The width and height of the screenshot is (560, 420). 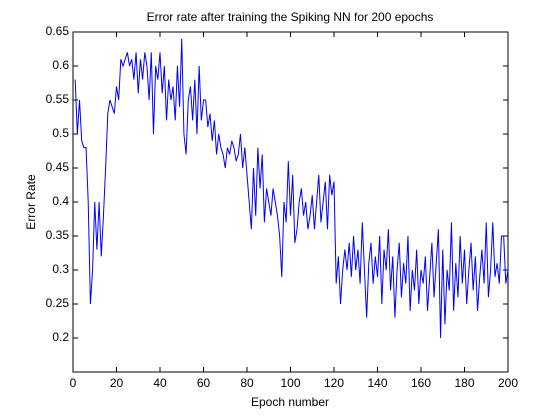 What do you see at coordinates (508, 383) in the screenshot?
I see `x-tick-label: 200` at bounding box center [508, 383].